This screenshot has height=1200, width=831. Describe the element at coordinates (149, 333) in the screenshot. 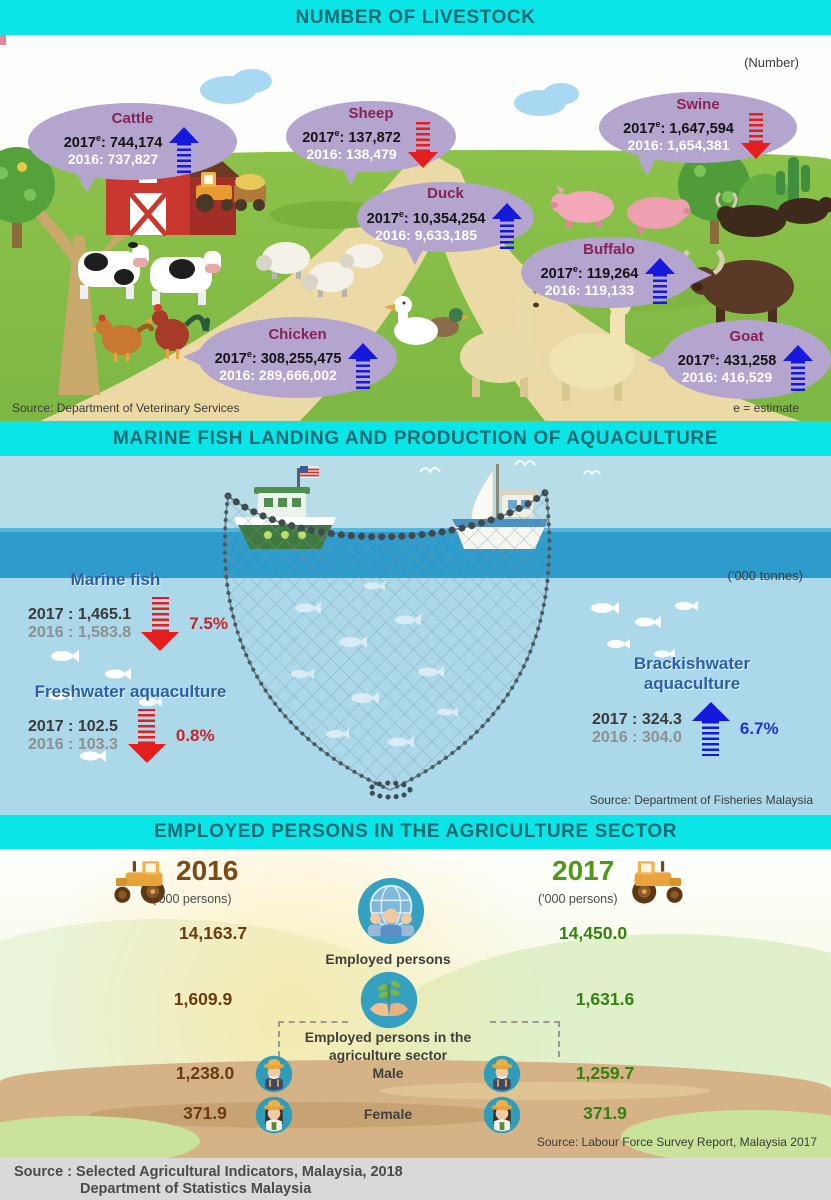

I see `chicken-illustration` at that location.